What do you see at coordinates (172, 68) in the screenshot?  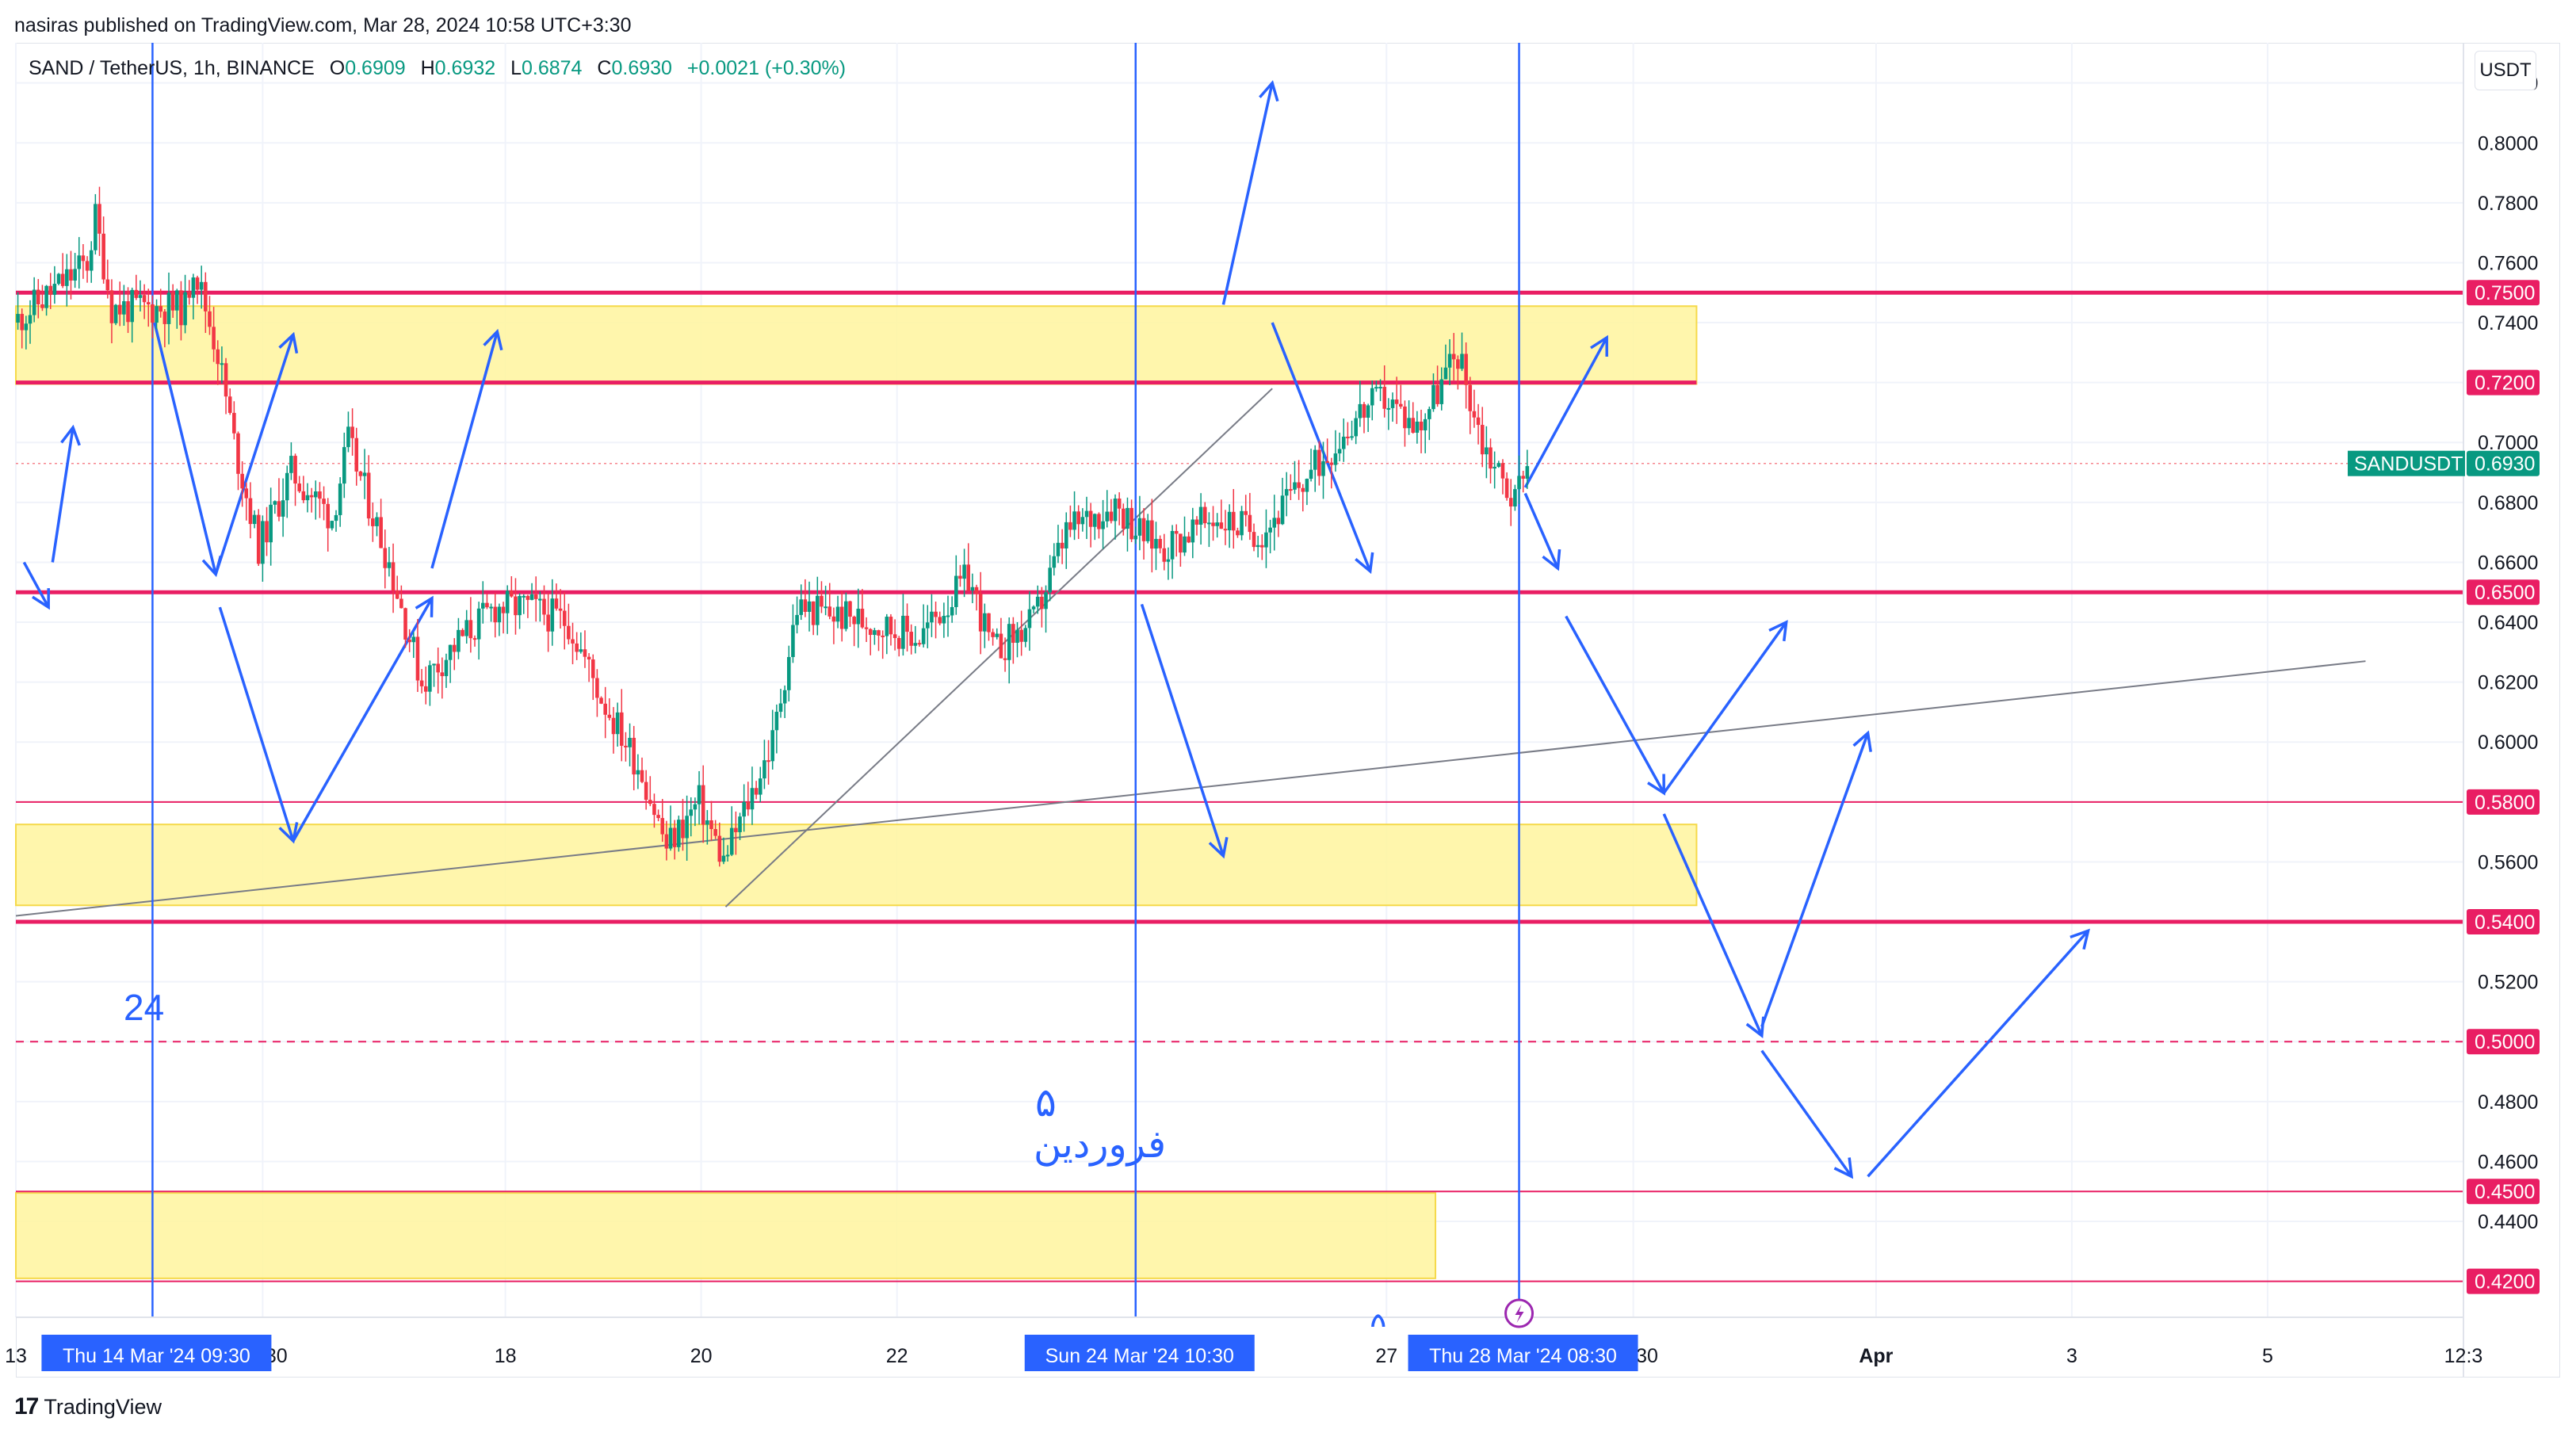 I see `symbol-title: SAND / TetherUS, 1h, BINANCE` at bounding box center [172, 68].